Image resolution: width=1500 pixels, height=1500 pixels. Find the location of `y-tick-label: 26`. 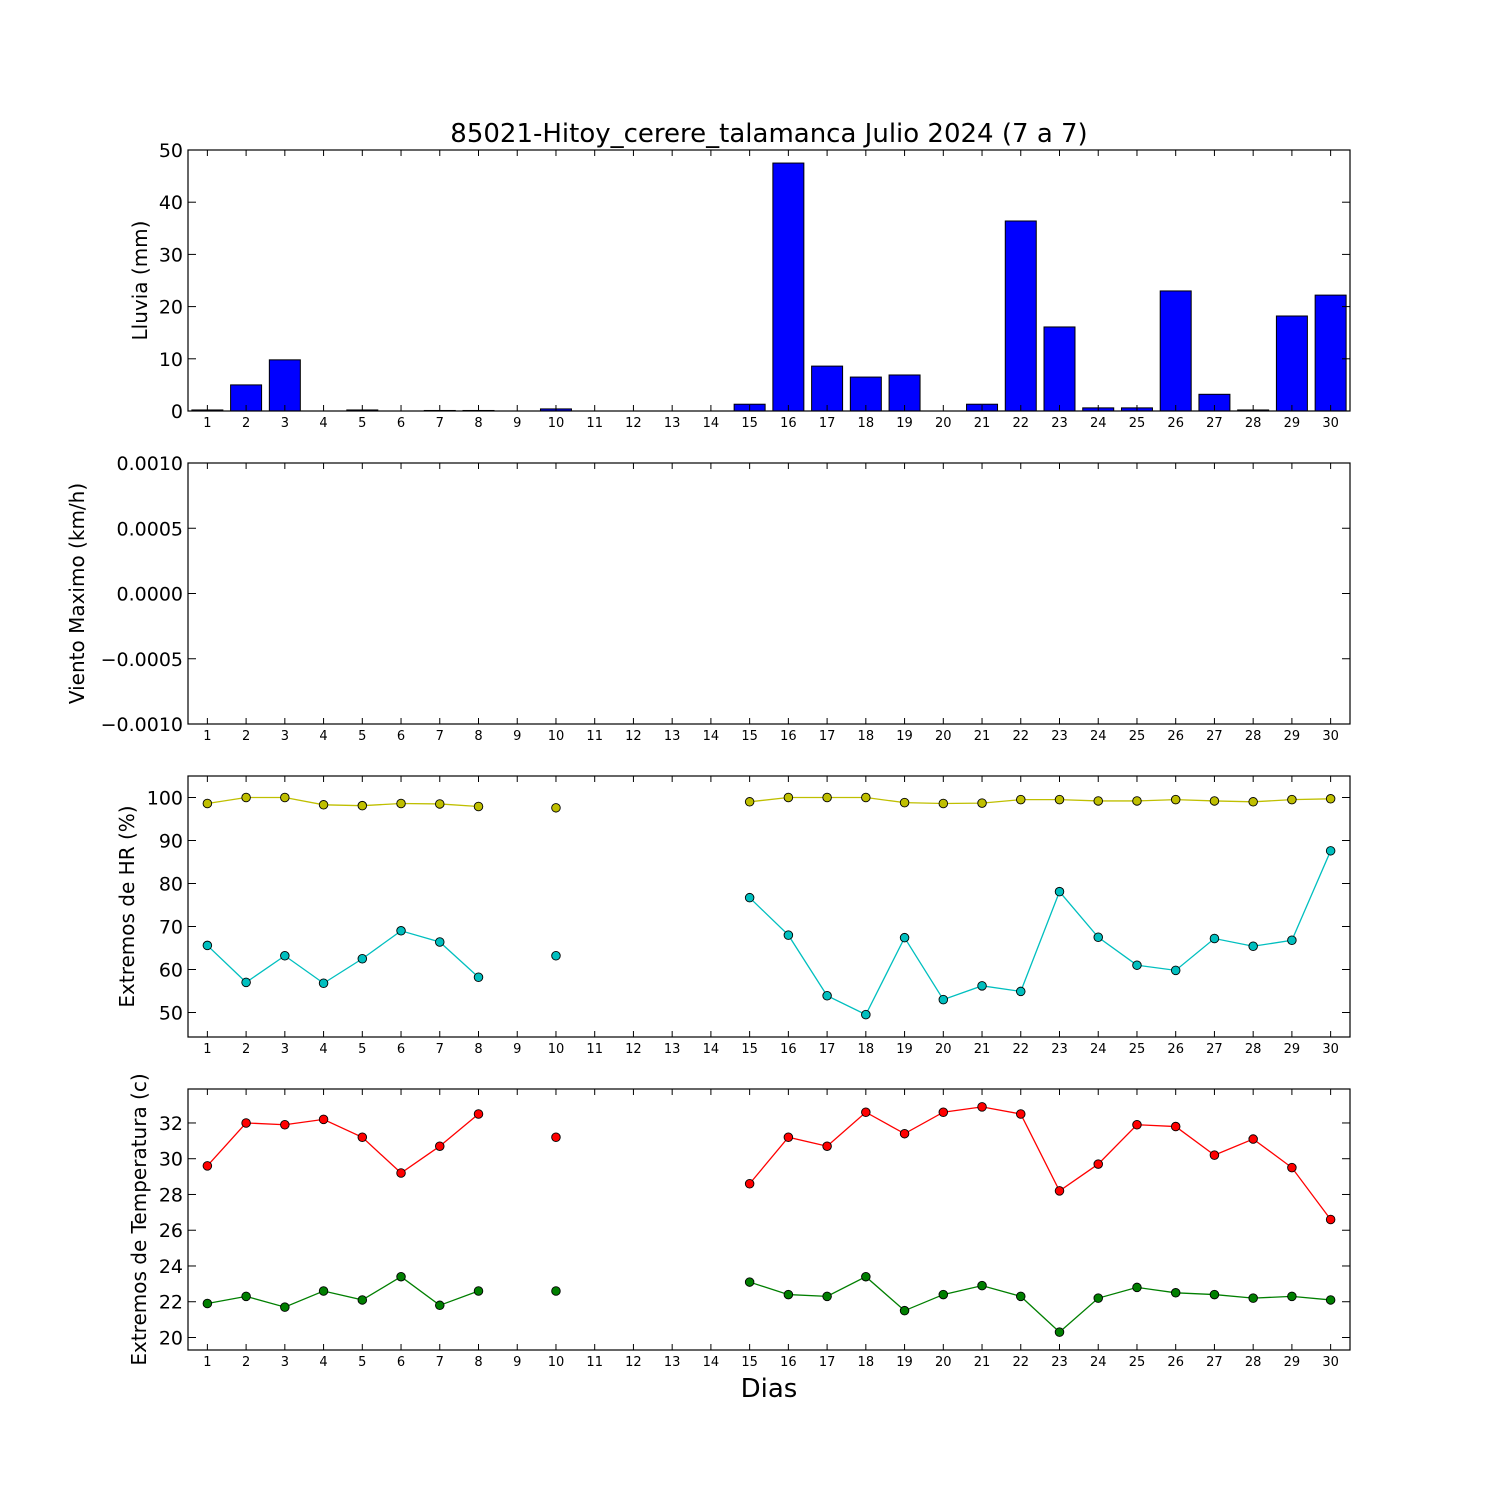

y-tick-label: 26 is located at coordinates (171, 1231).